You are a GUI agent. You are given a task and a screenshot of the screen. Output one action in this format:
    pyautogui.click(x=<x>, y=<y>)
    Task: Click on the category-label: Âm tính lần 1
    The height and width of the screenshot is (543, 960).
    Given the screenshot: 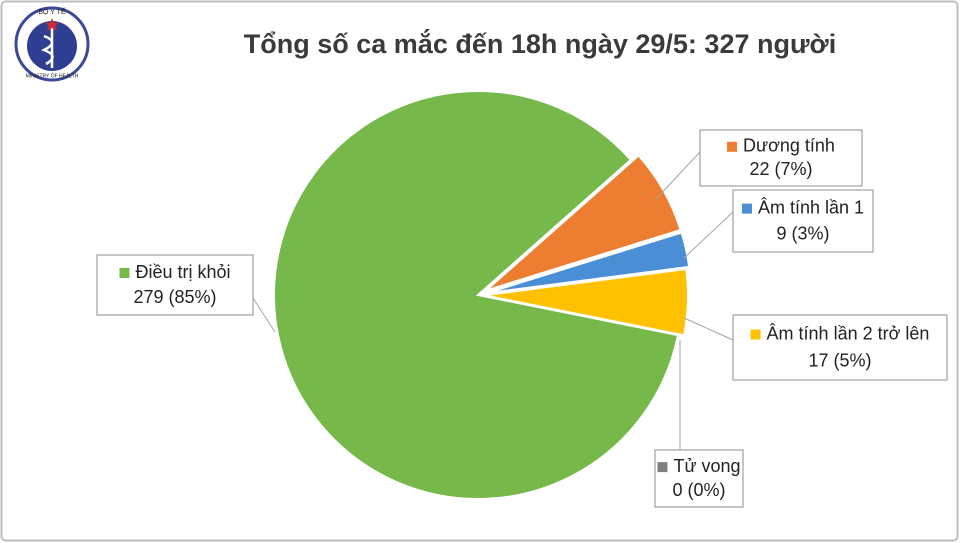 What is the action you would take?
    pyautogui.click(x=811, y=207)
    